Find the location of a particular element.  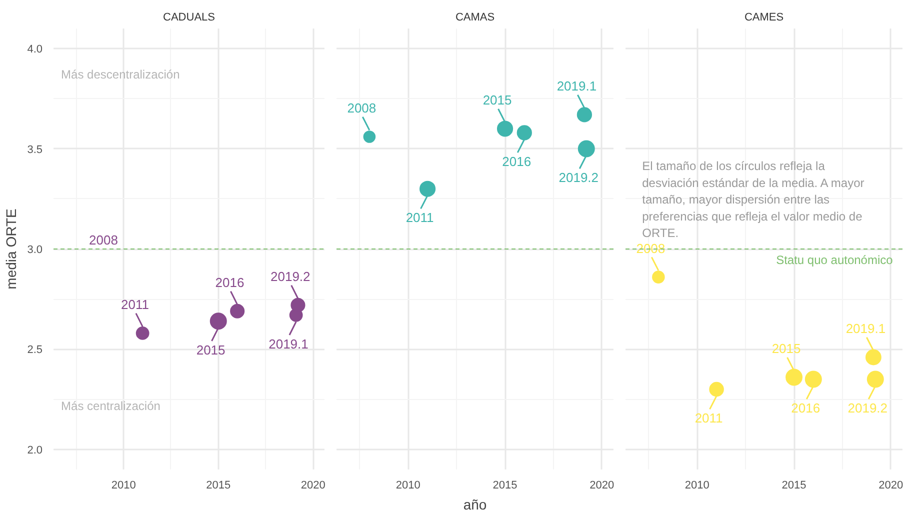

y-tick-label: 3.0 is located at coordinates (35, 250).